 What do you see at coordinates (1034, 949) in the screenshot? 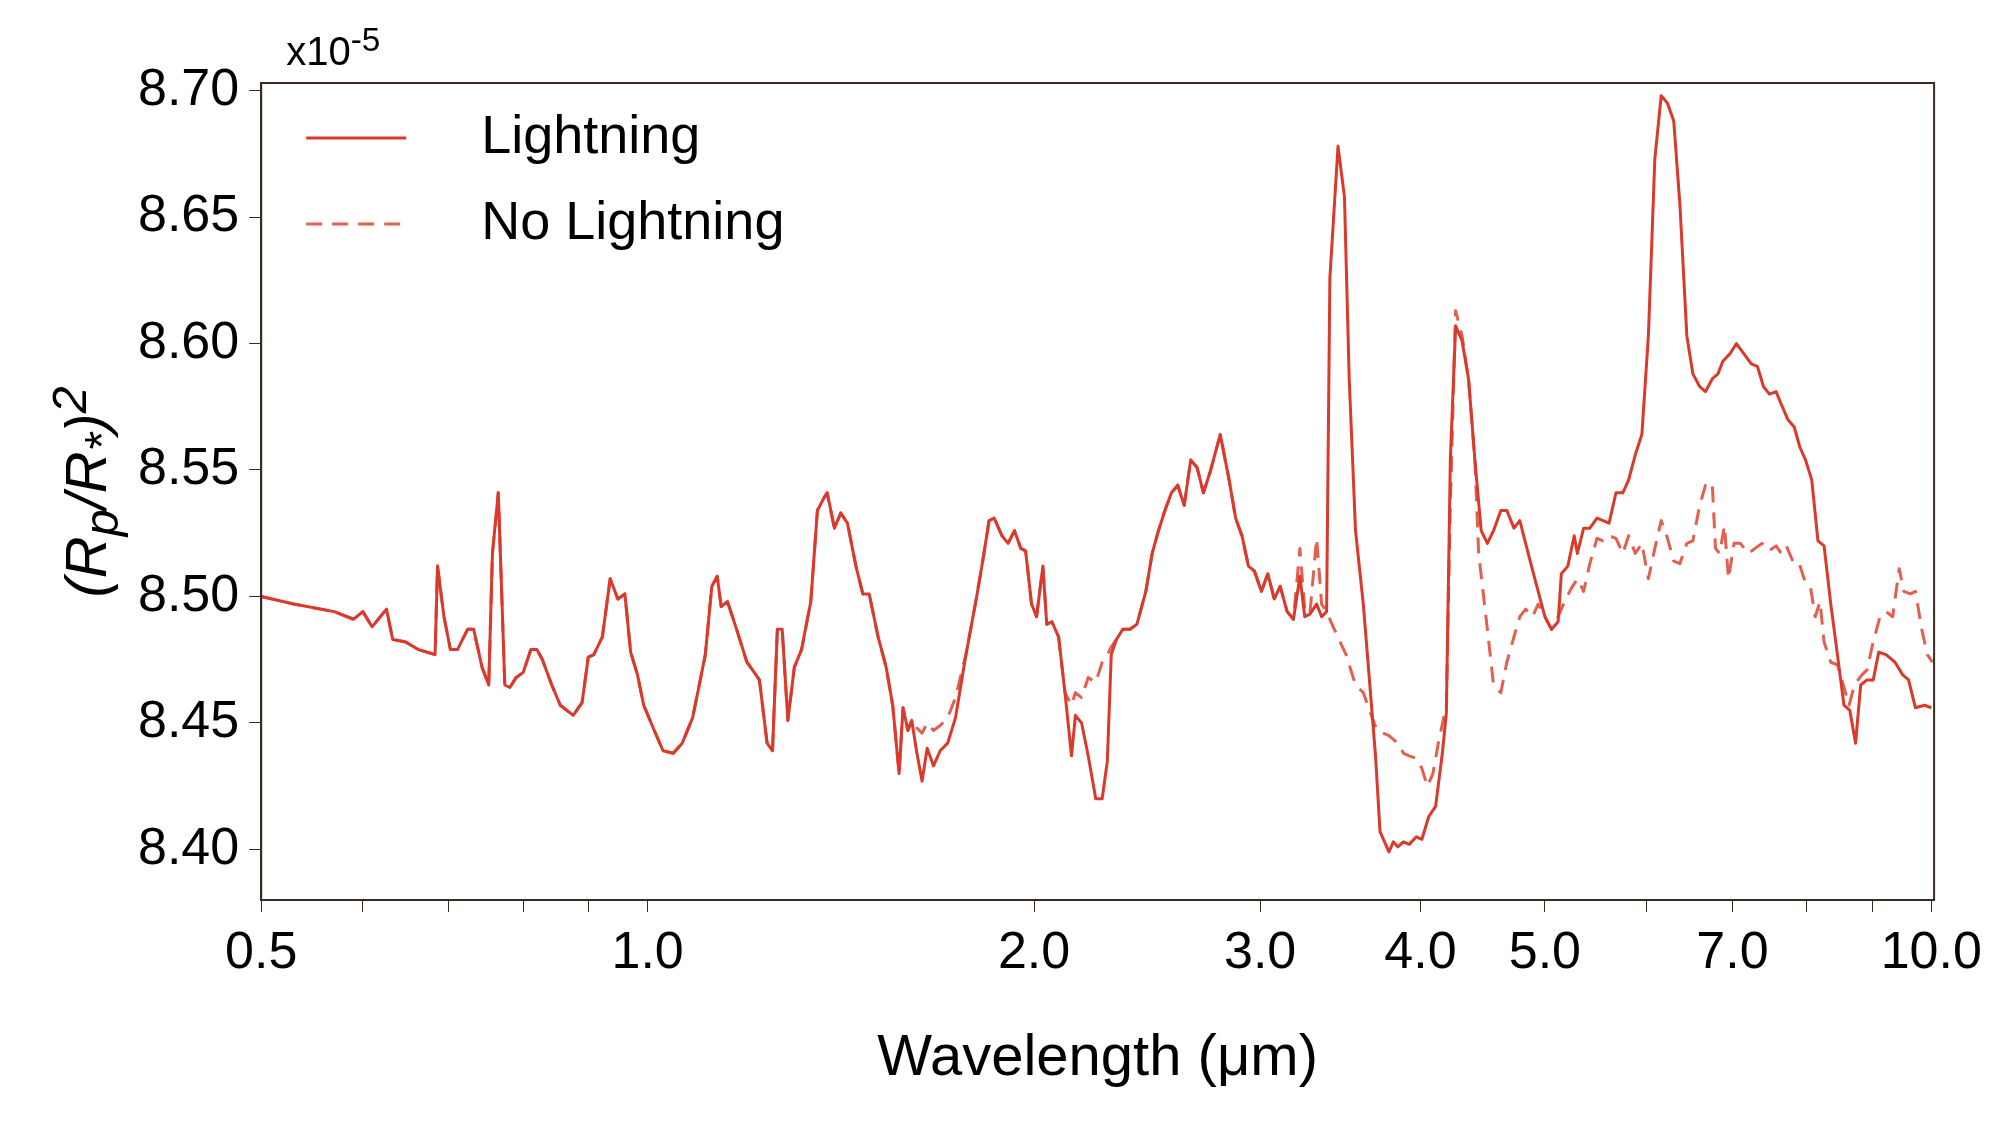
I see `x-tick-label: 2.0` at bounding box center [1034, 949].